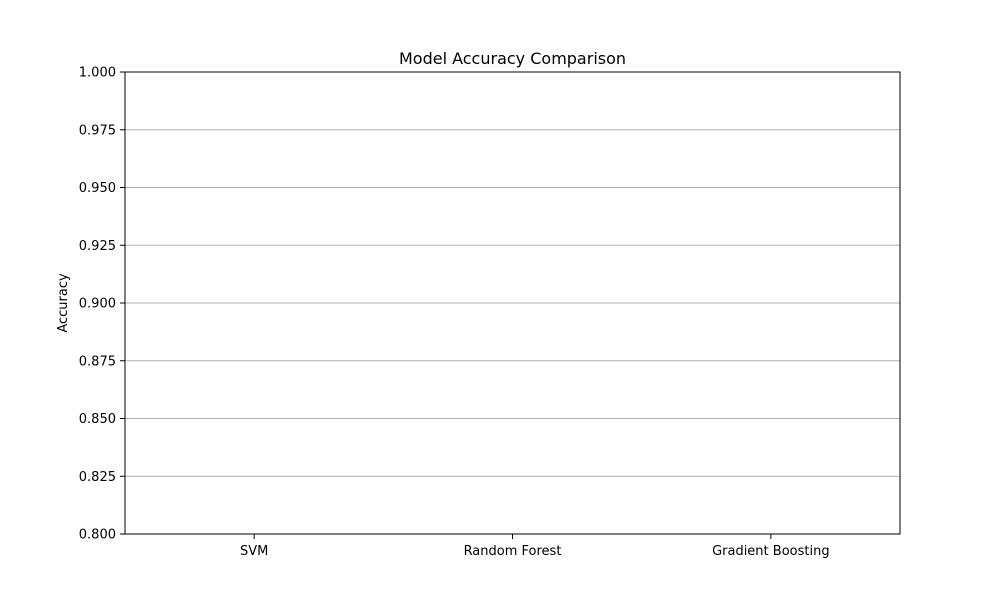 The height and width of the screenshot is (604, 1000). What do you see at coordinates (97, 73) in the screenshot?
I see `y-tick-label: 1.000` at bounding box center [97, 73].